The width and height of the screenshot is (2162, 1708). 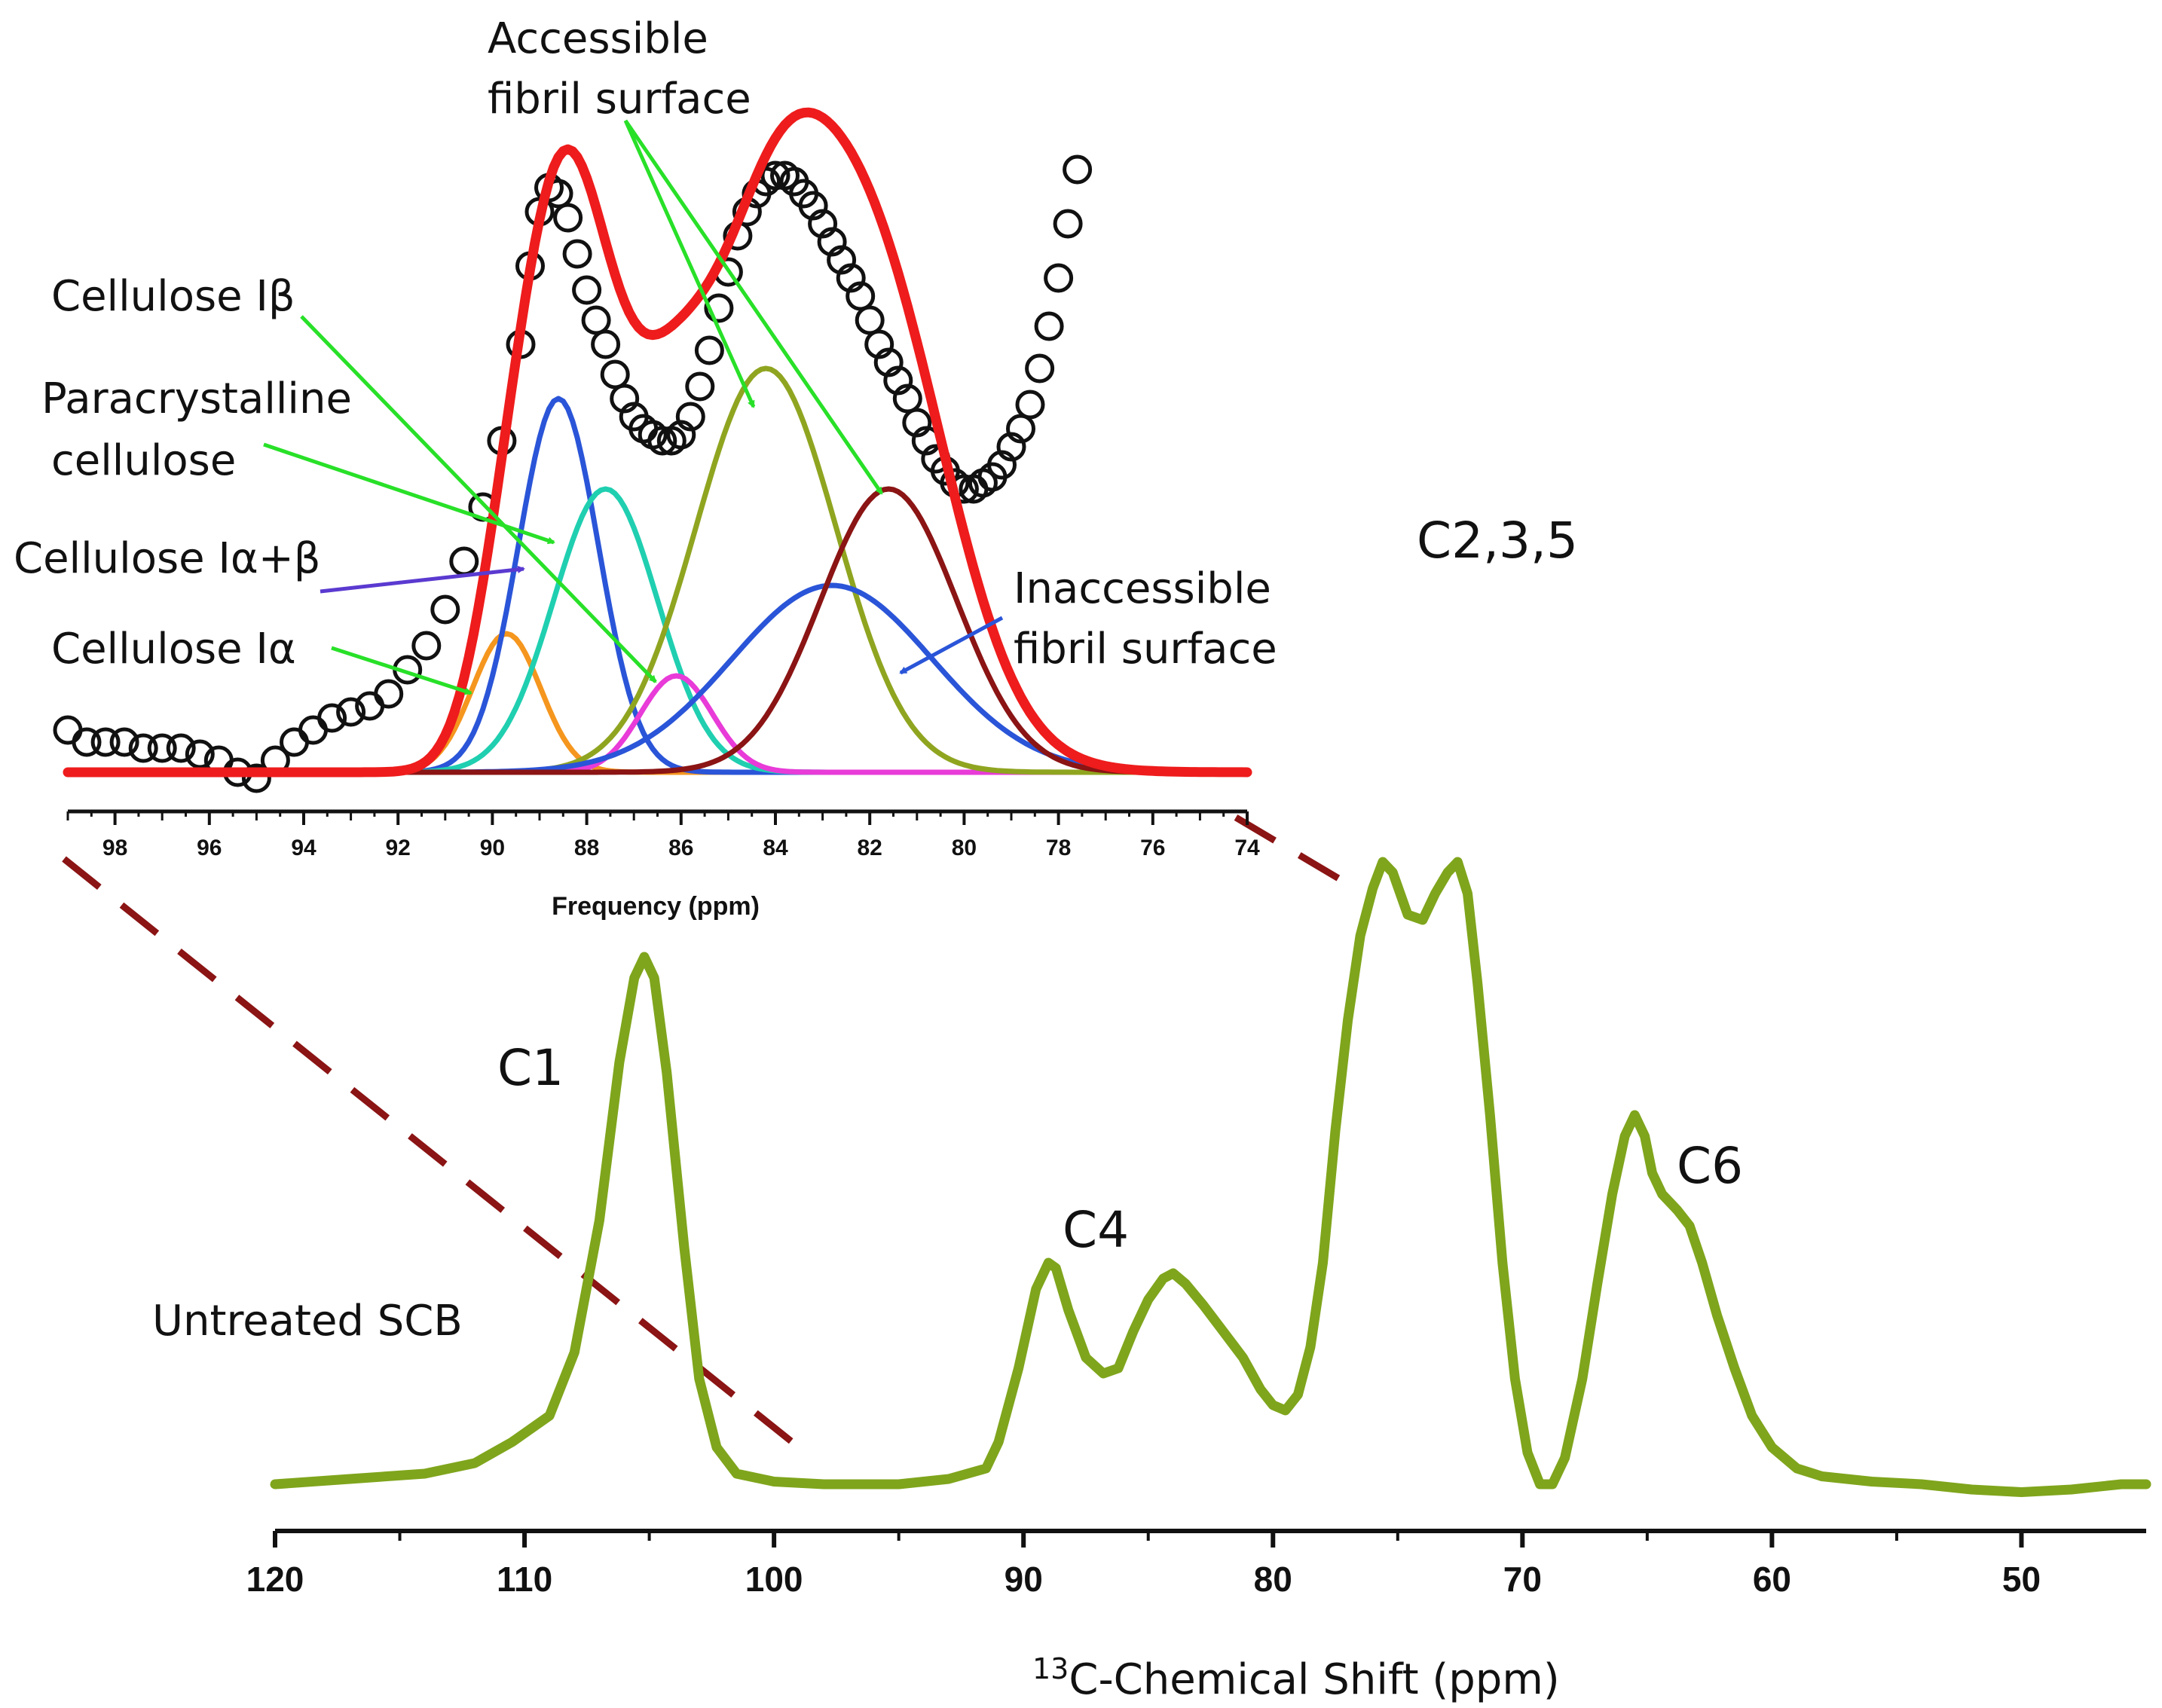 I want to click on arrow-iab, so click(x=422, y=579).